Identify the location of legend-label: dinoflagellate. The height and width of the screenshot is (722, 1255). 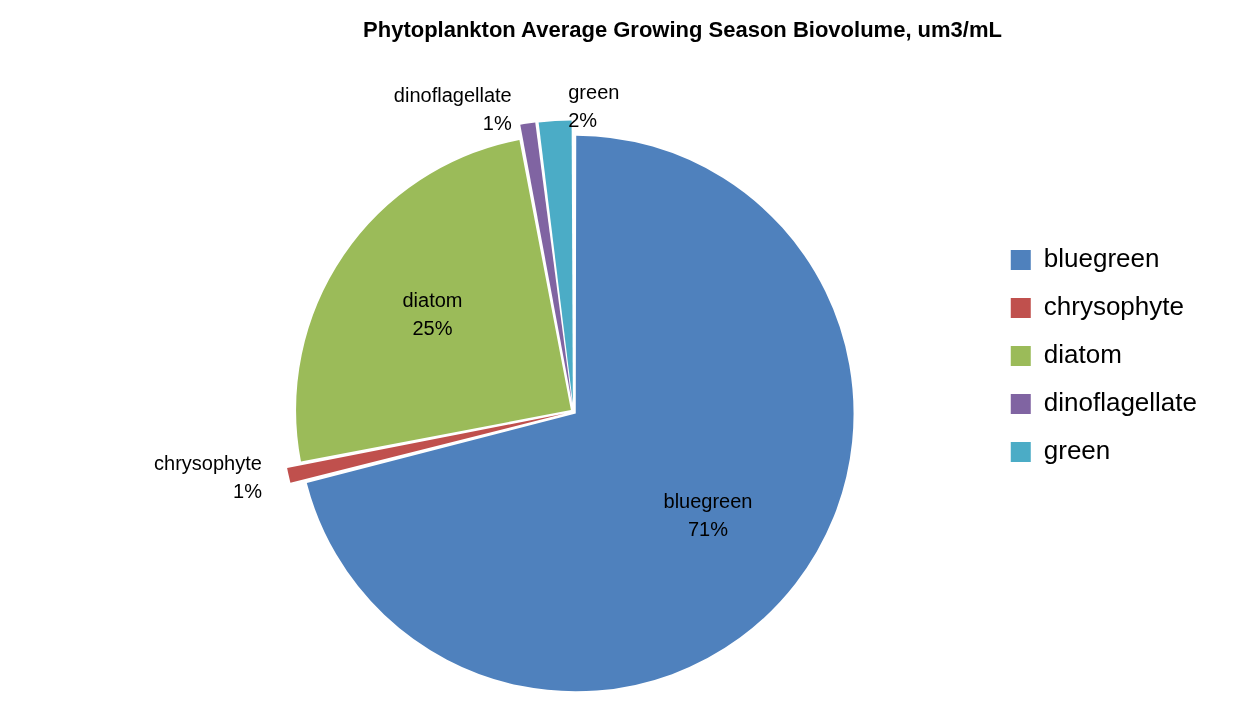
(1120, 402).